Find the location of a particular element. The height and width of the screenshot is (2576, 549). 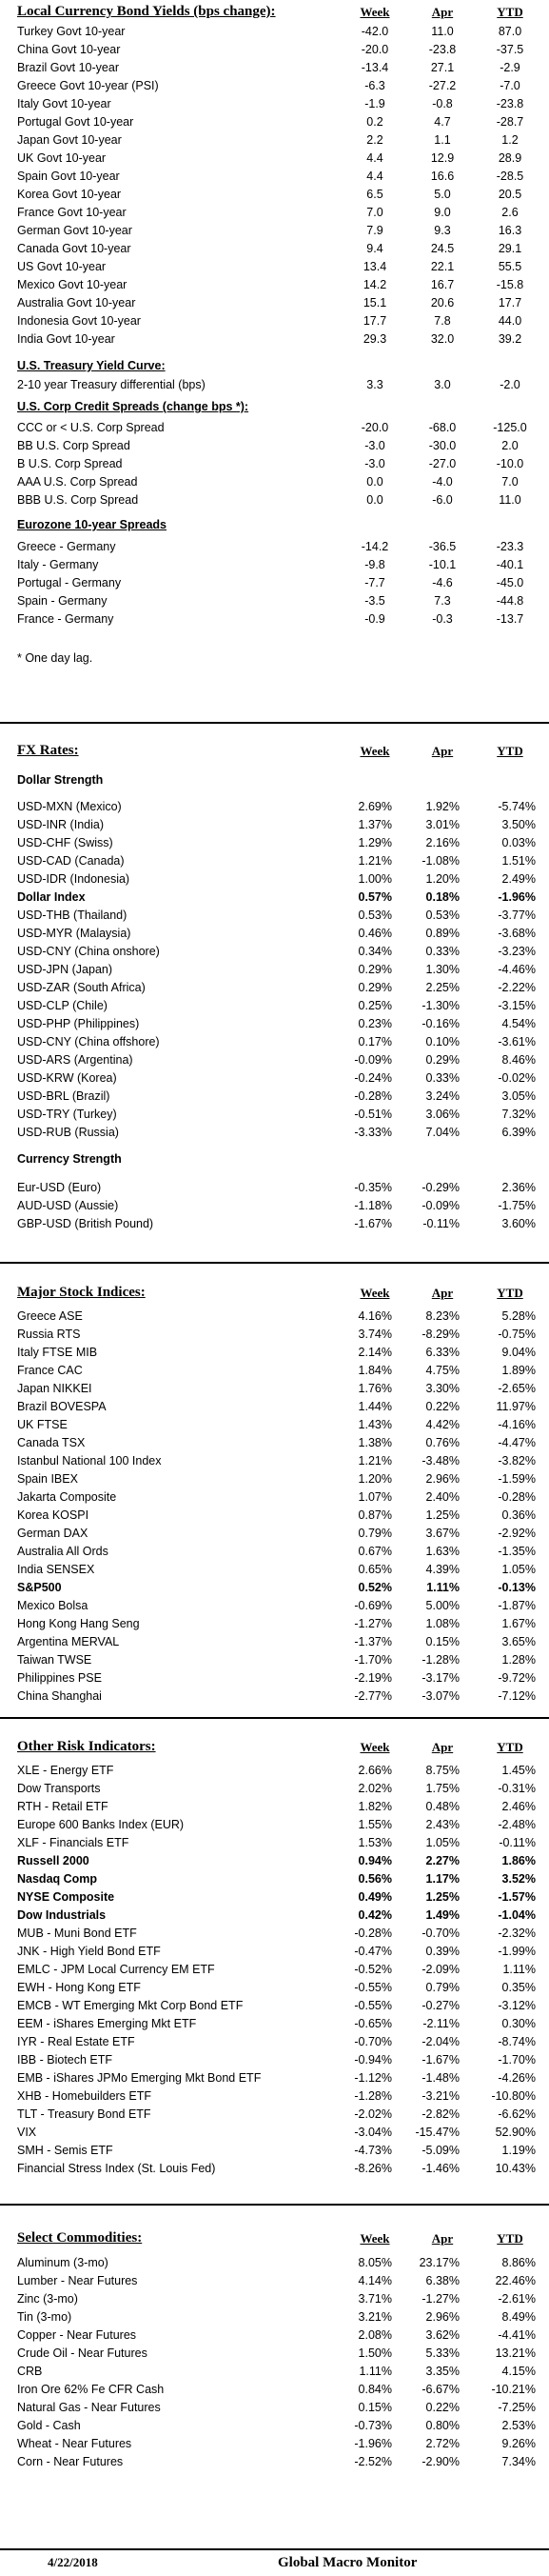

week-value: -3.33% is located at coordinates (373, 1132).